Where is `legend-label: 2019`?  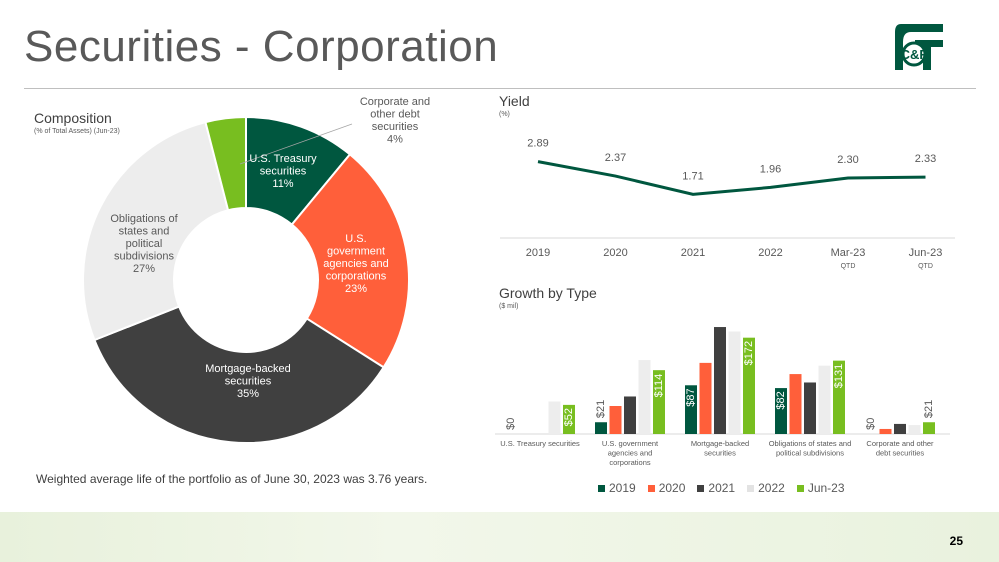 legend-label: 2019 is located at coordinates (622, 488).